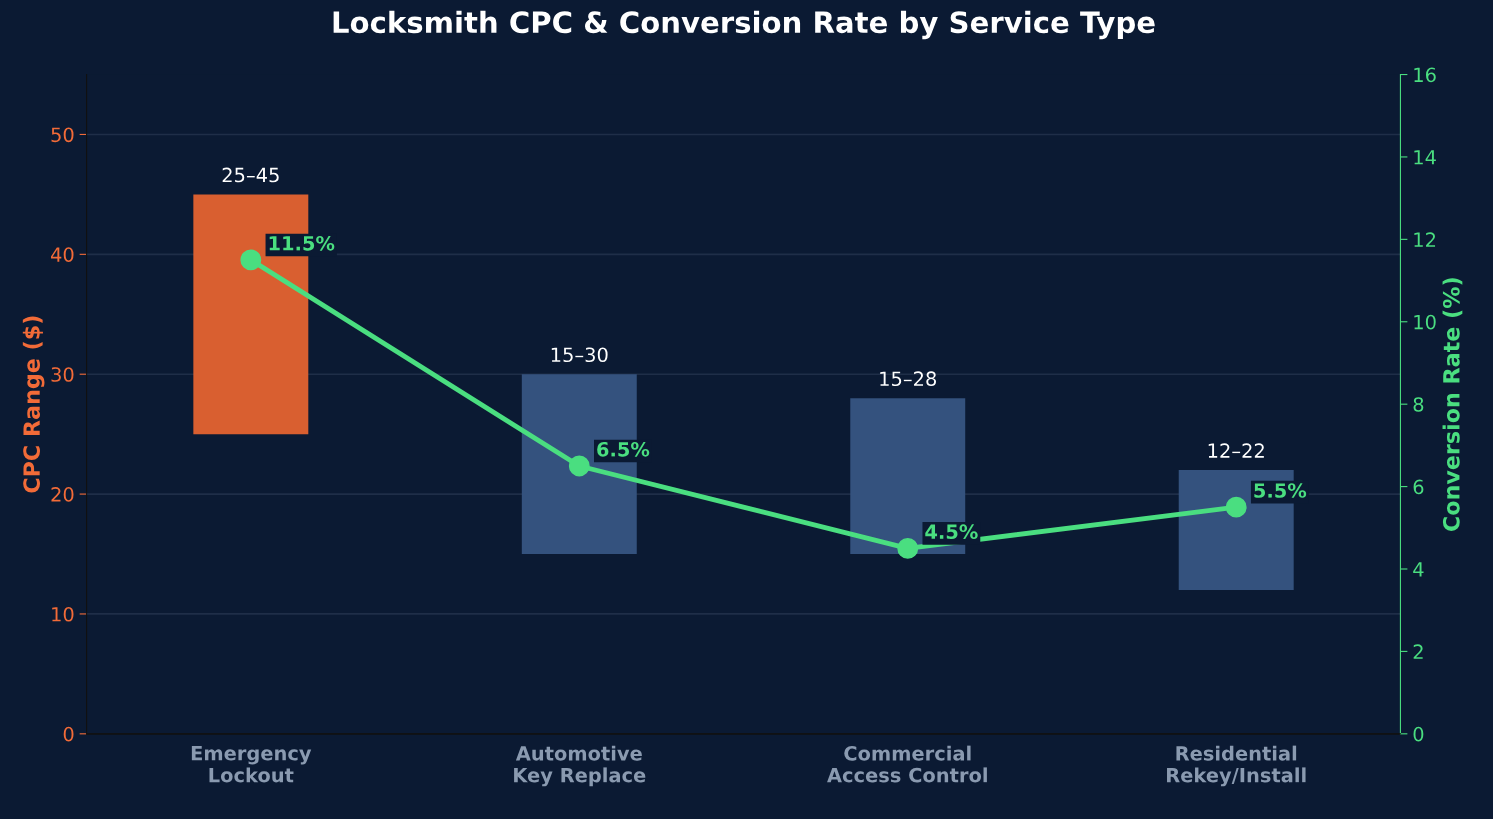 The height and width of the screenshot is (819, 1493). What do you see at coordinates (1236, 450) in the screenshot?
I see `data-label: 12–22` at bounding box center [1236, 450].